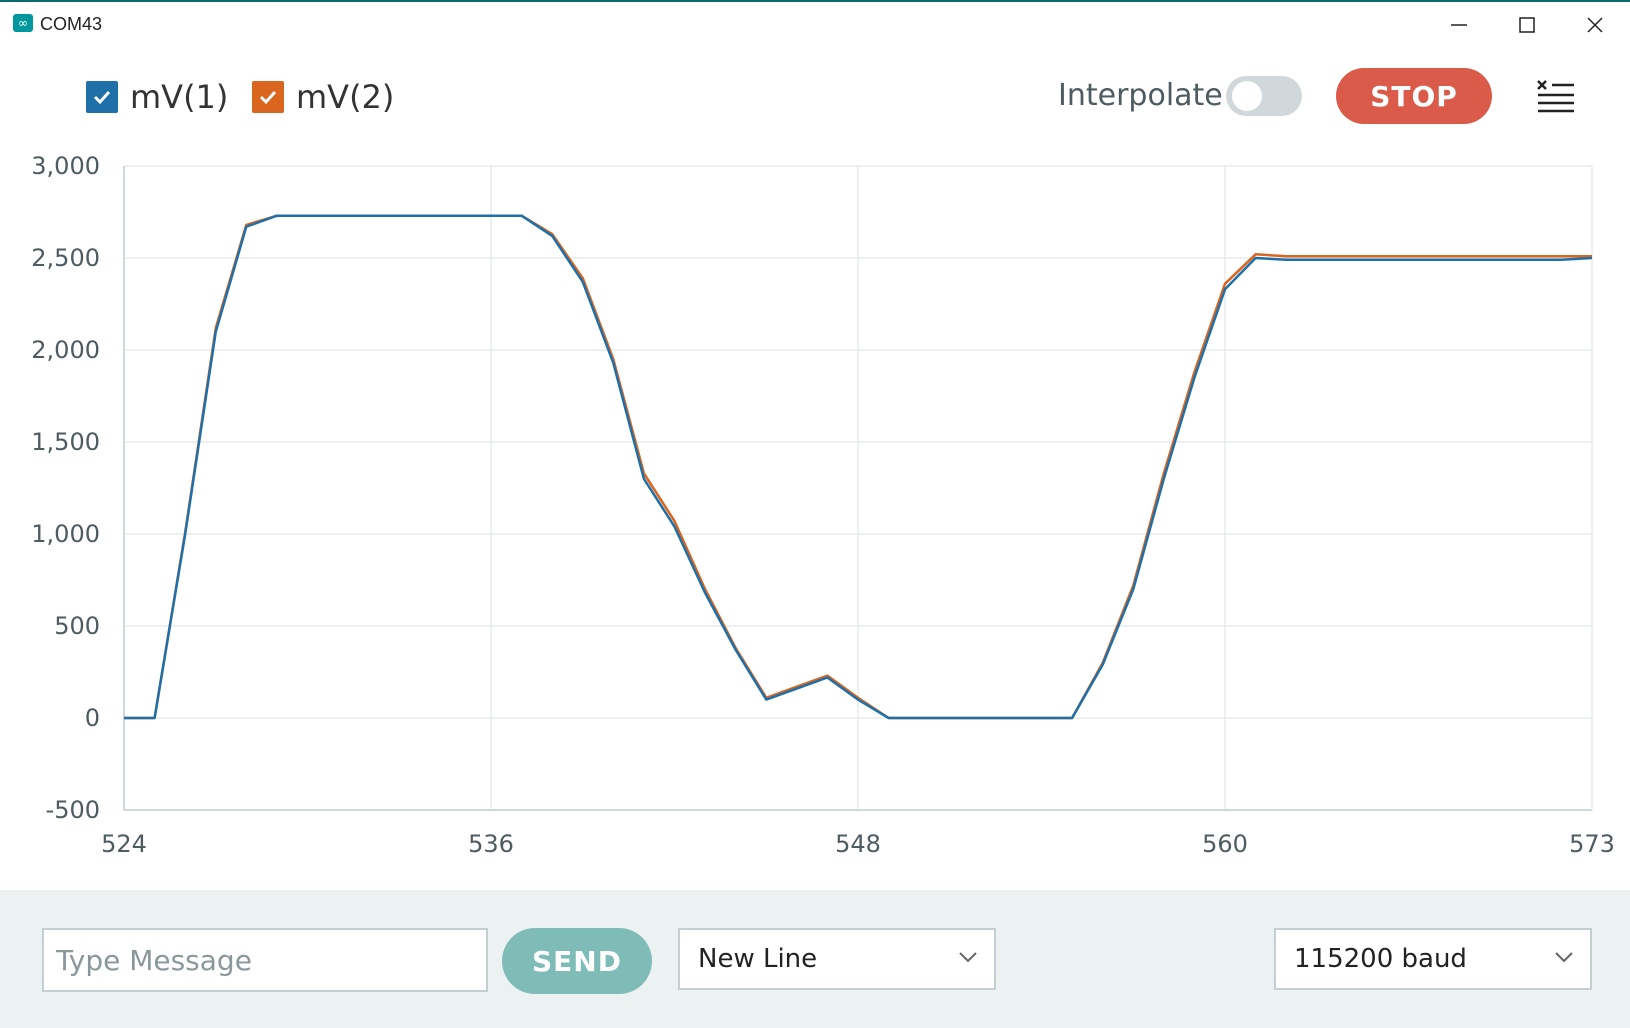 The height and width of the screenshot is (1028, 1630). I want to click on line-ending-select: New Line, so click(837, 959).